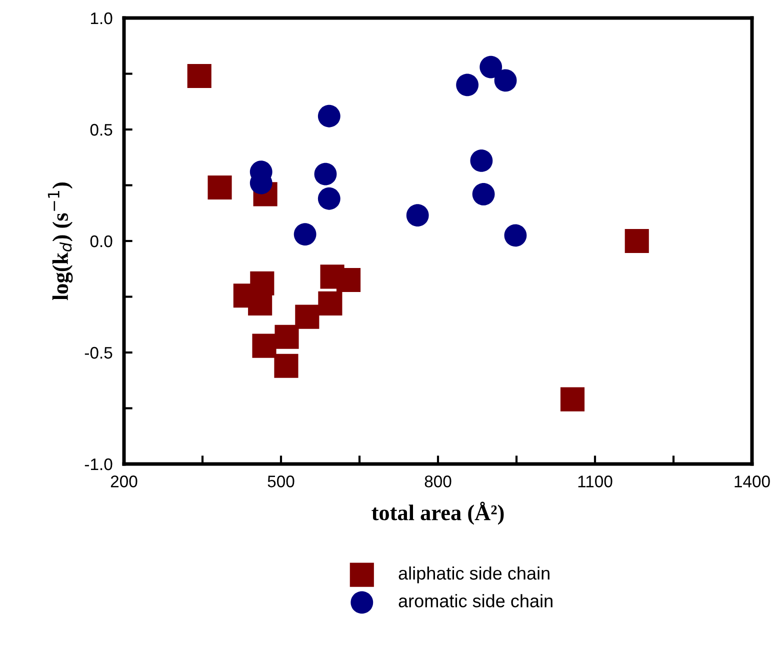  Describe the element at coordinates (752, 482) in the screenshot. I see `x-tick-label: 1400` at that location.